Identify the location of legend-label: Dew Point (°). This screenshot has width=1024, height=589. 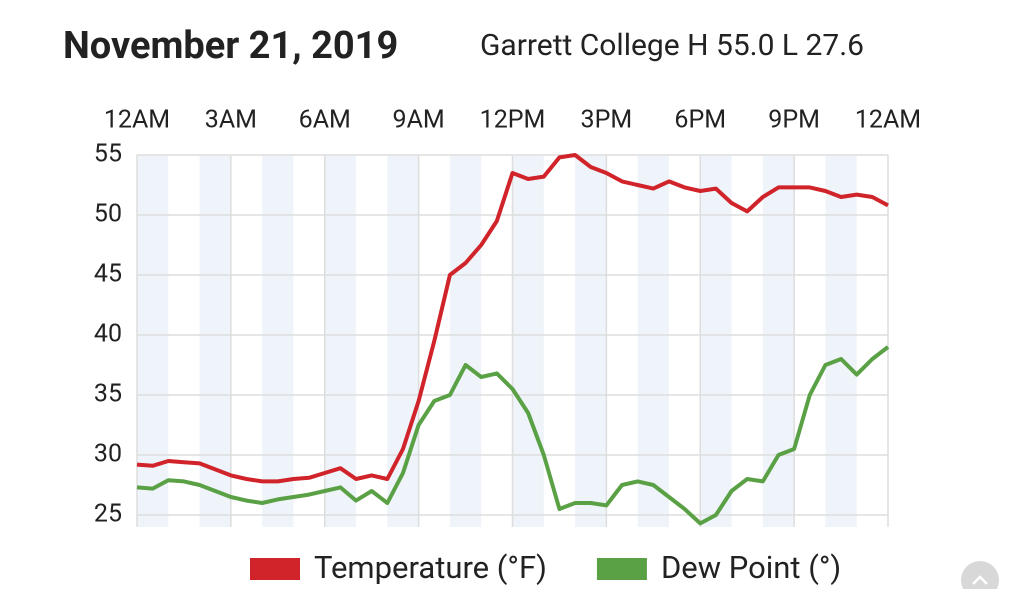
(751, 567).